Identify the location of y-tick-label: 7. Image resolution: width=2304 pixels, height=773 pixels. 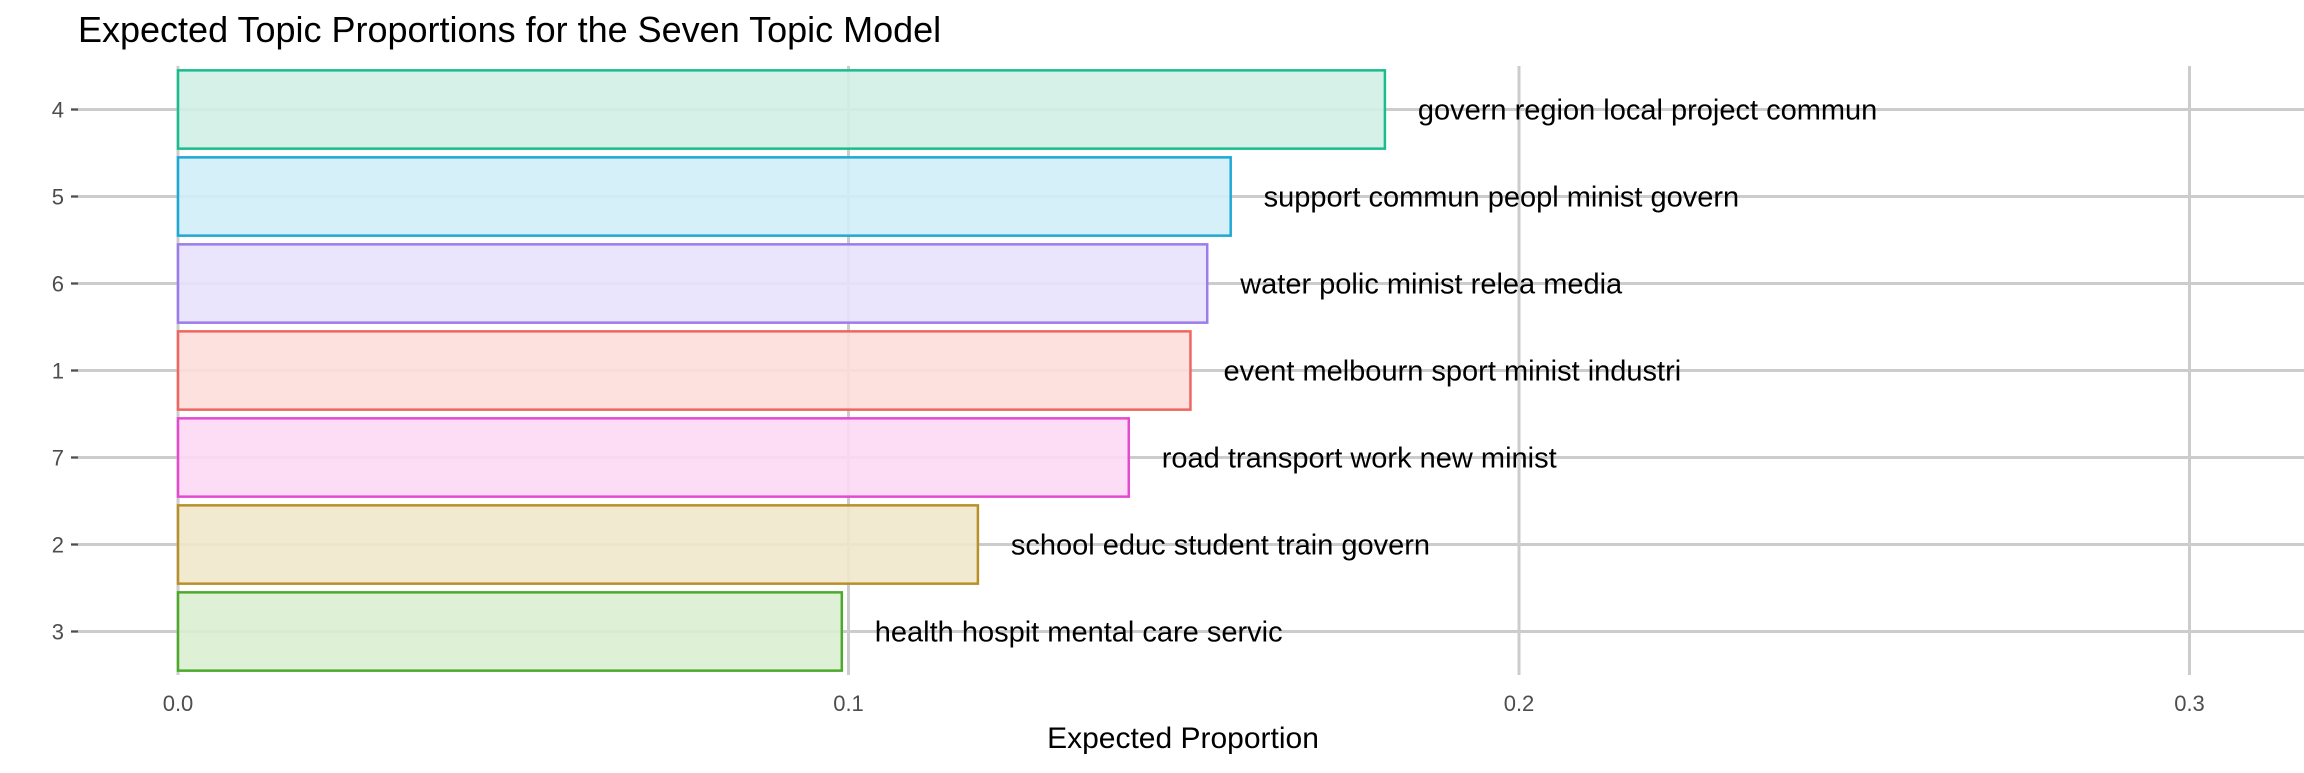
(58, 458).